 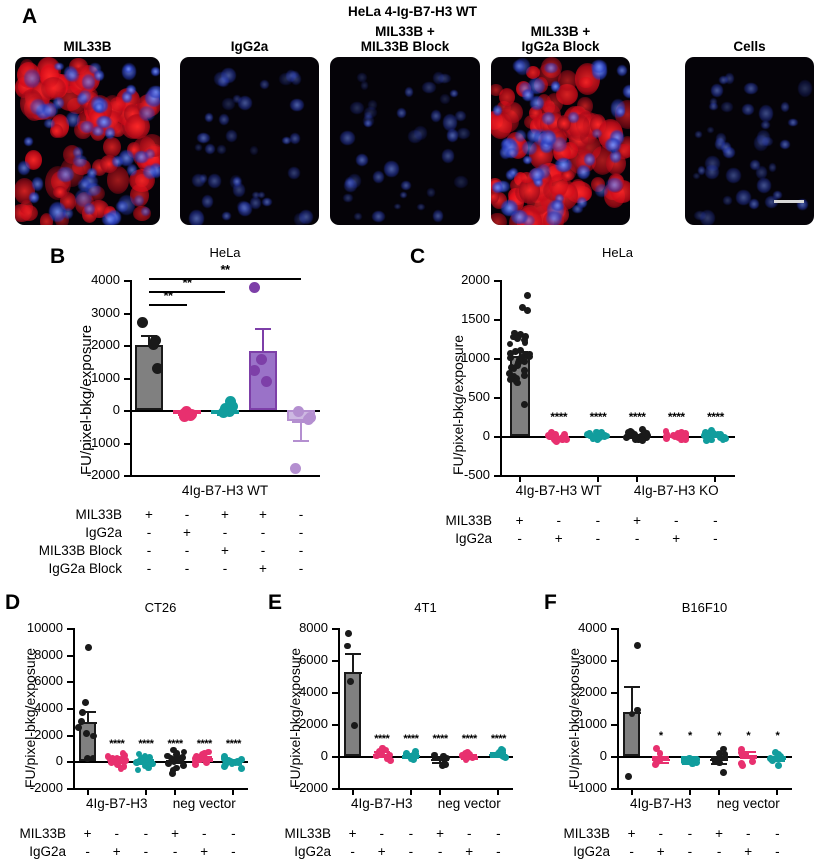 What do you see at coordinates (87, 46) in the screenshot?
I see `micro-label-line: MIL33B` at bounding box center [87, 46].